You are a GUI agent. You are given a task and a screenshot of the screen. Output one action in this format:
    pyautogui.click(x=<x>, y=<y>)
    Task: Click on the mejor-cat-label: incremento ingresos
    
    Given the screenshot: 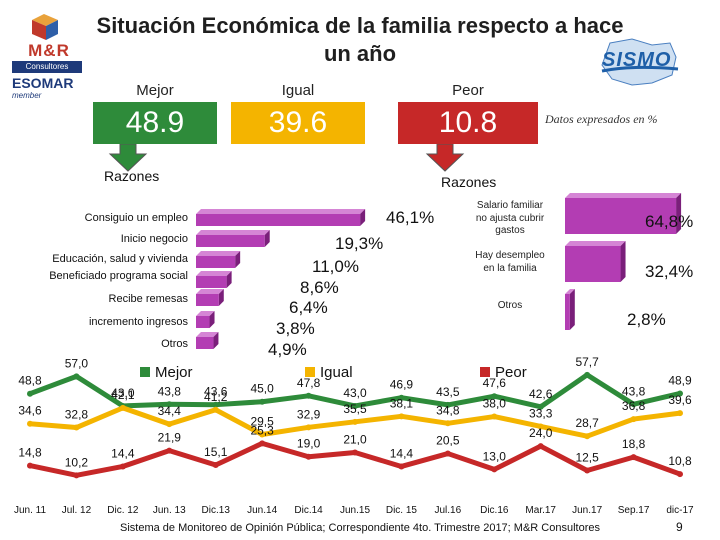 What is the action you would take?
    pyautogui.click(x=138, y=322)
    